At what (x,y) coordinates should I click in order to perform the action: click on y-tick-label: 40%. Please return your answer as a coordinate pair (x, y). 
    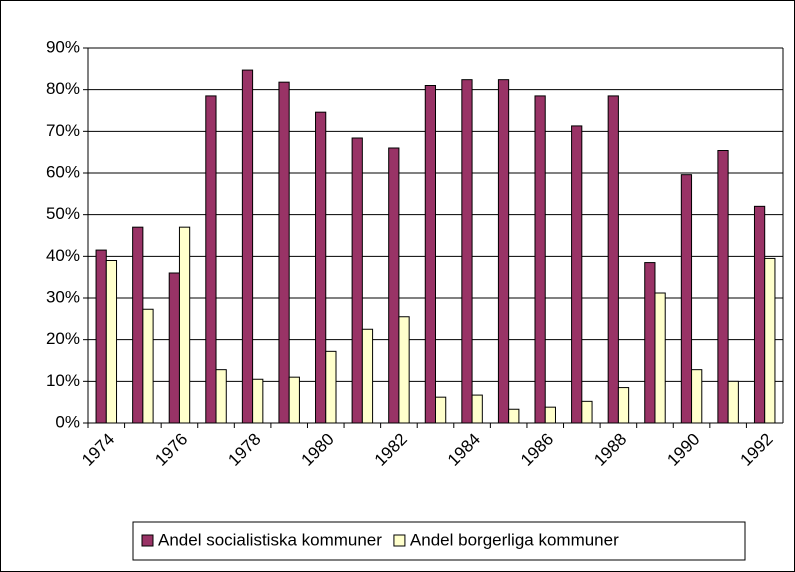
    Looking at the image, I should click on (63, 255).